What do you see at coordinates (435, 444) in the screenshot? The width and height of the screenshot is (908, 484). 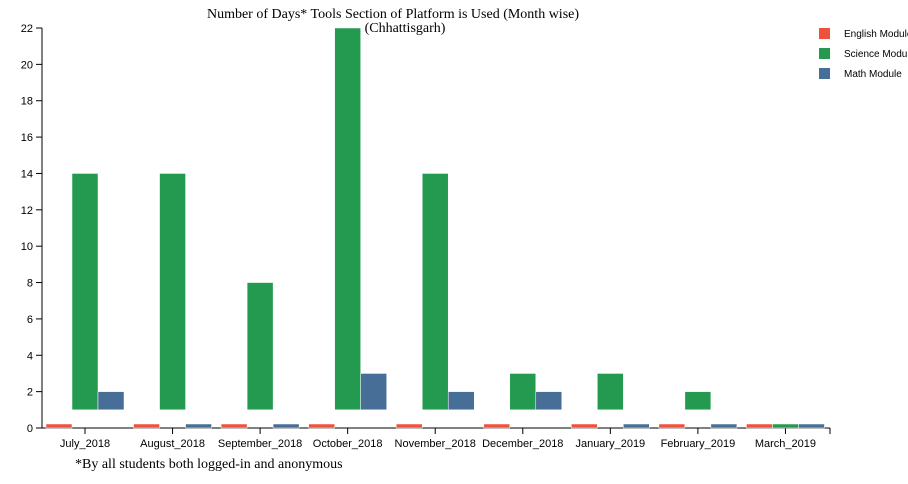 I see `x-tick-label: November_2018` at bounding box center [435, 444].